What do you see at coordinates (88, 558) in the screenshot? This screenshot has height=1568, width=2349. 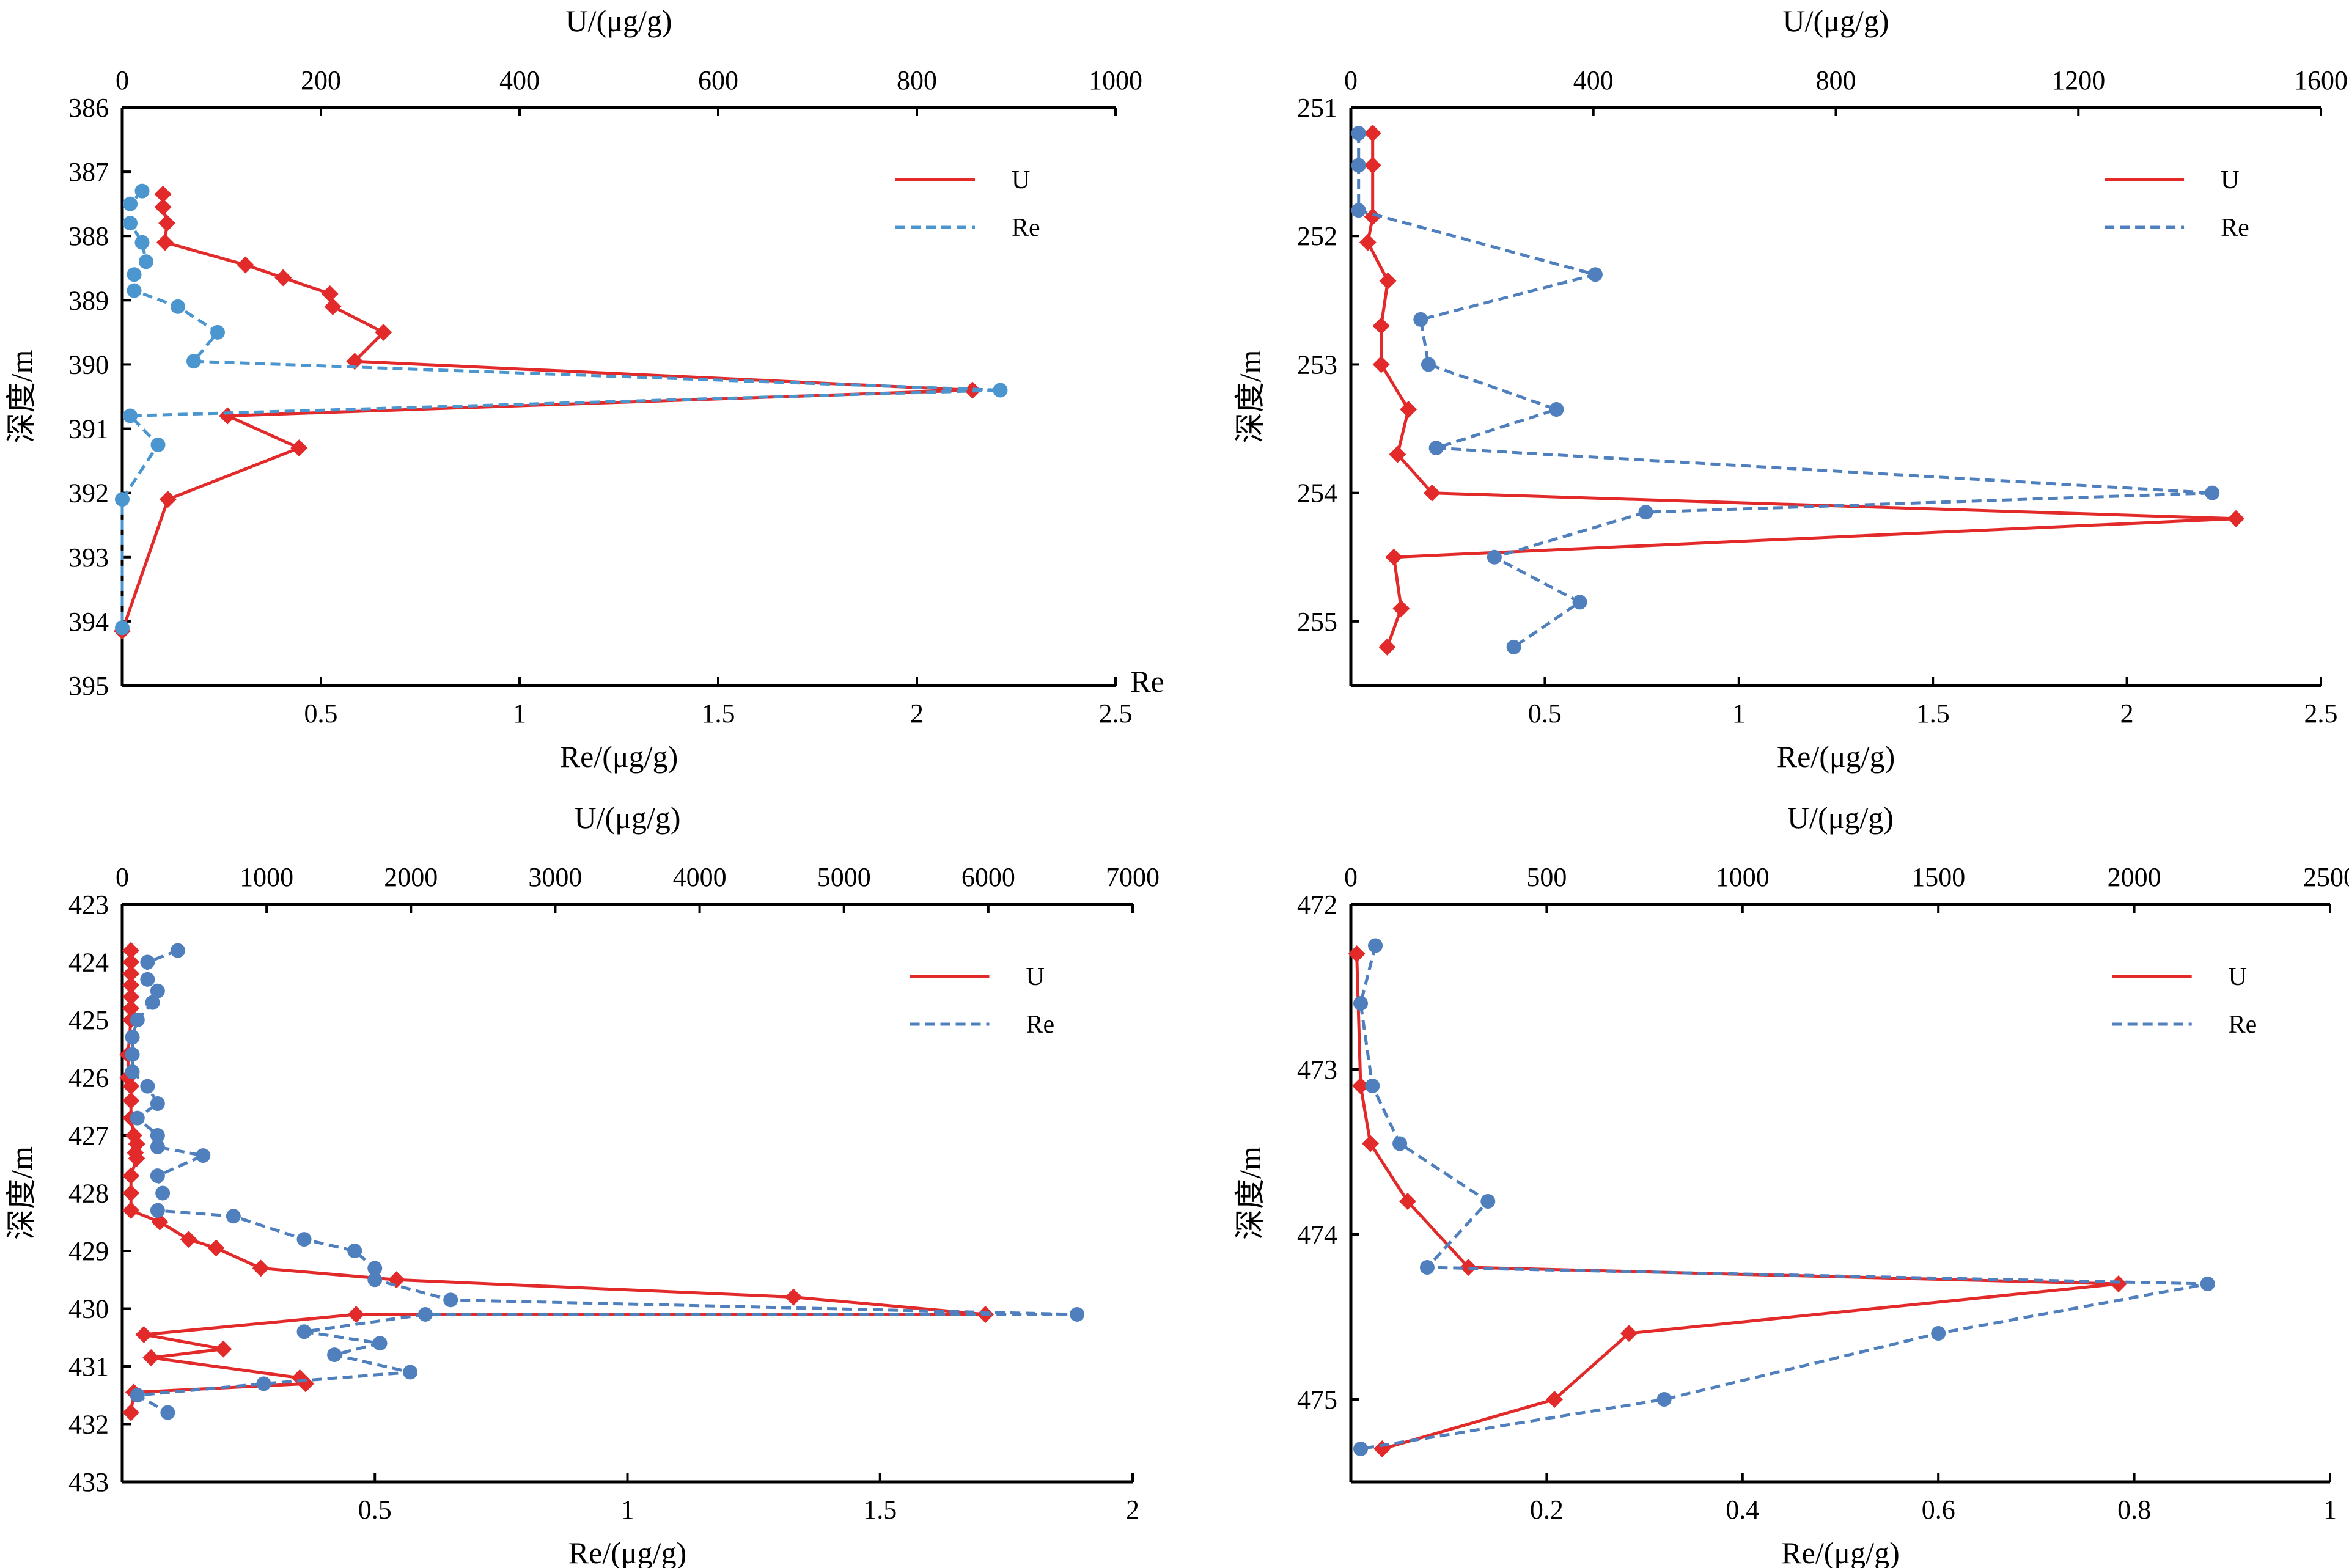 I see `depth-tick-label: 393` at bounding box center [88, 558].